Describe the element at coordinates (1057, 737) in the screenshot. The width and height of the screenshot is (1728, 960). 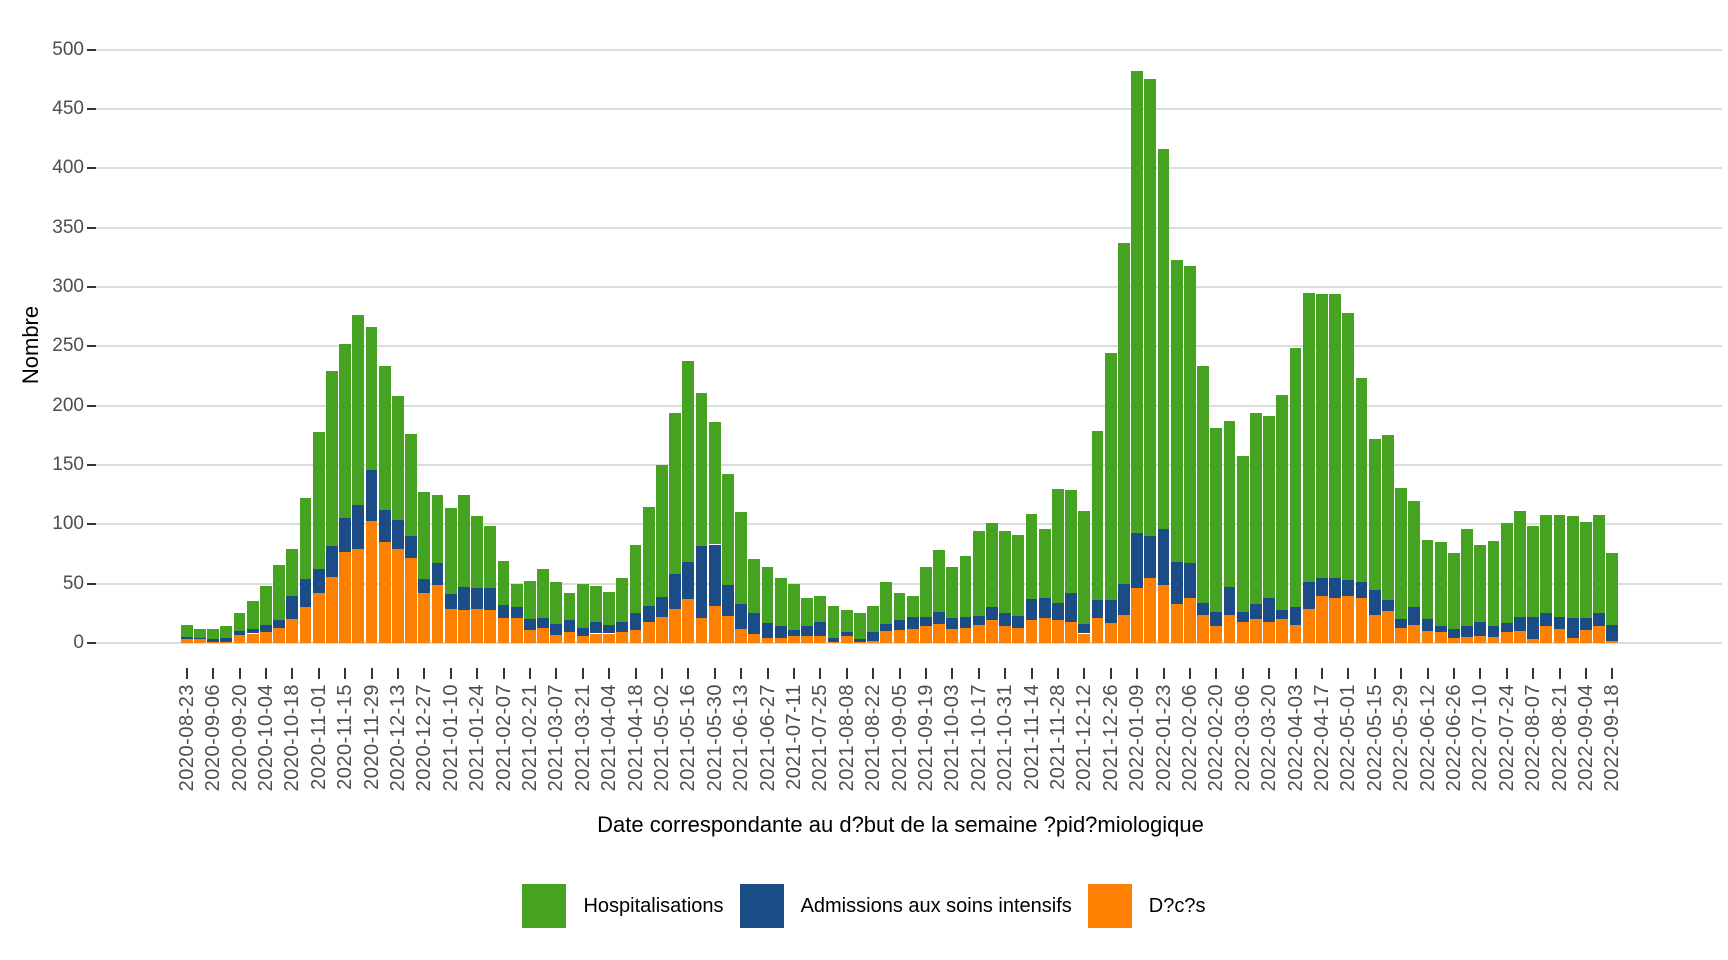
I see `x-tick-label: 2021-11-28` at that location.